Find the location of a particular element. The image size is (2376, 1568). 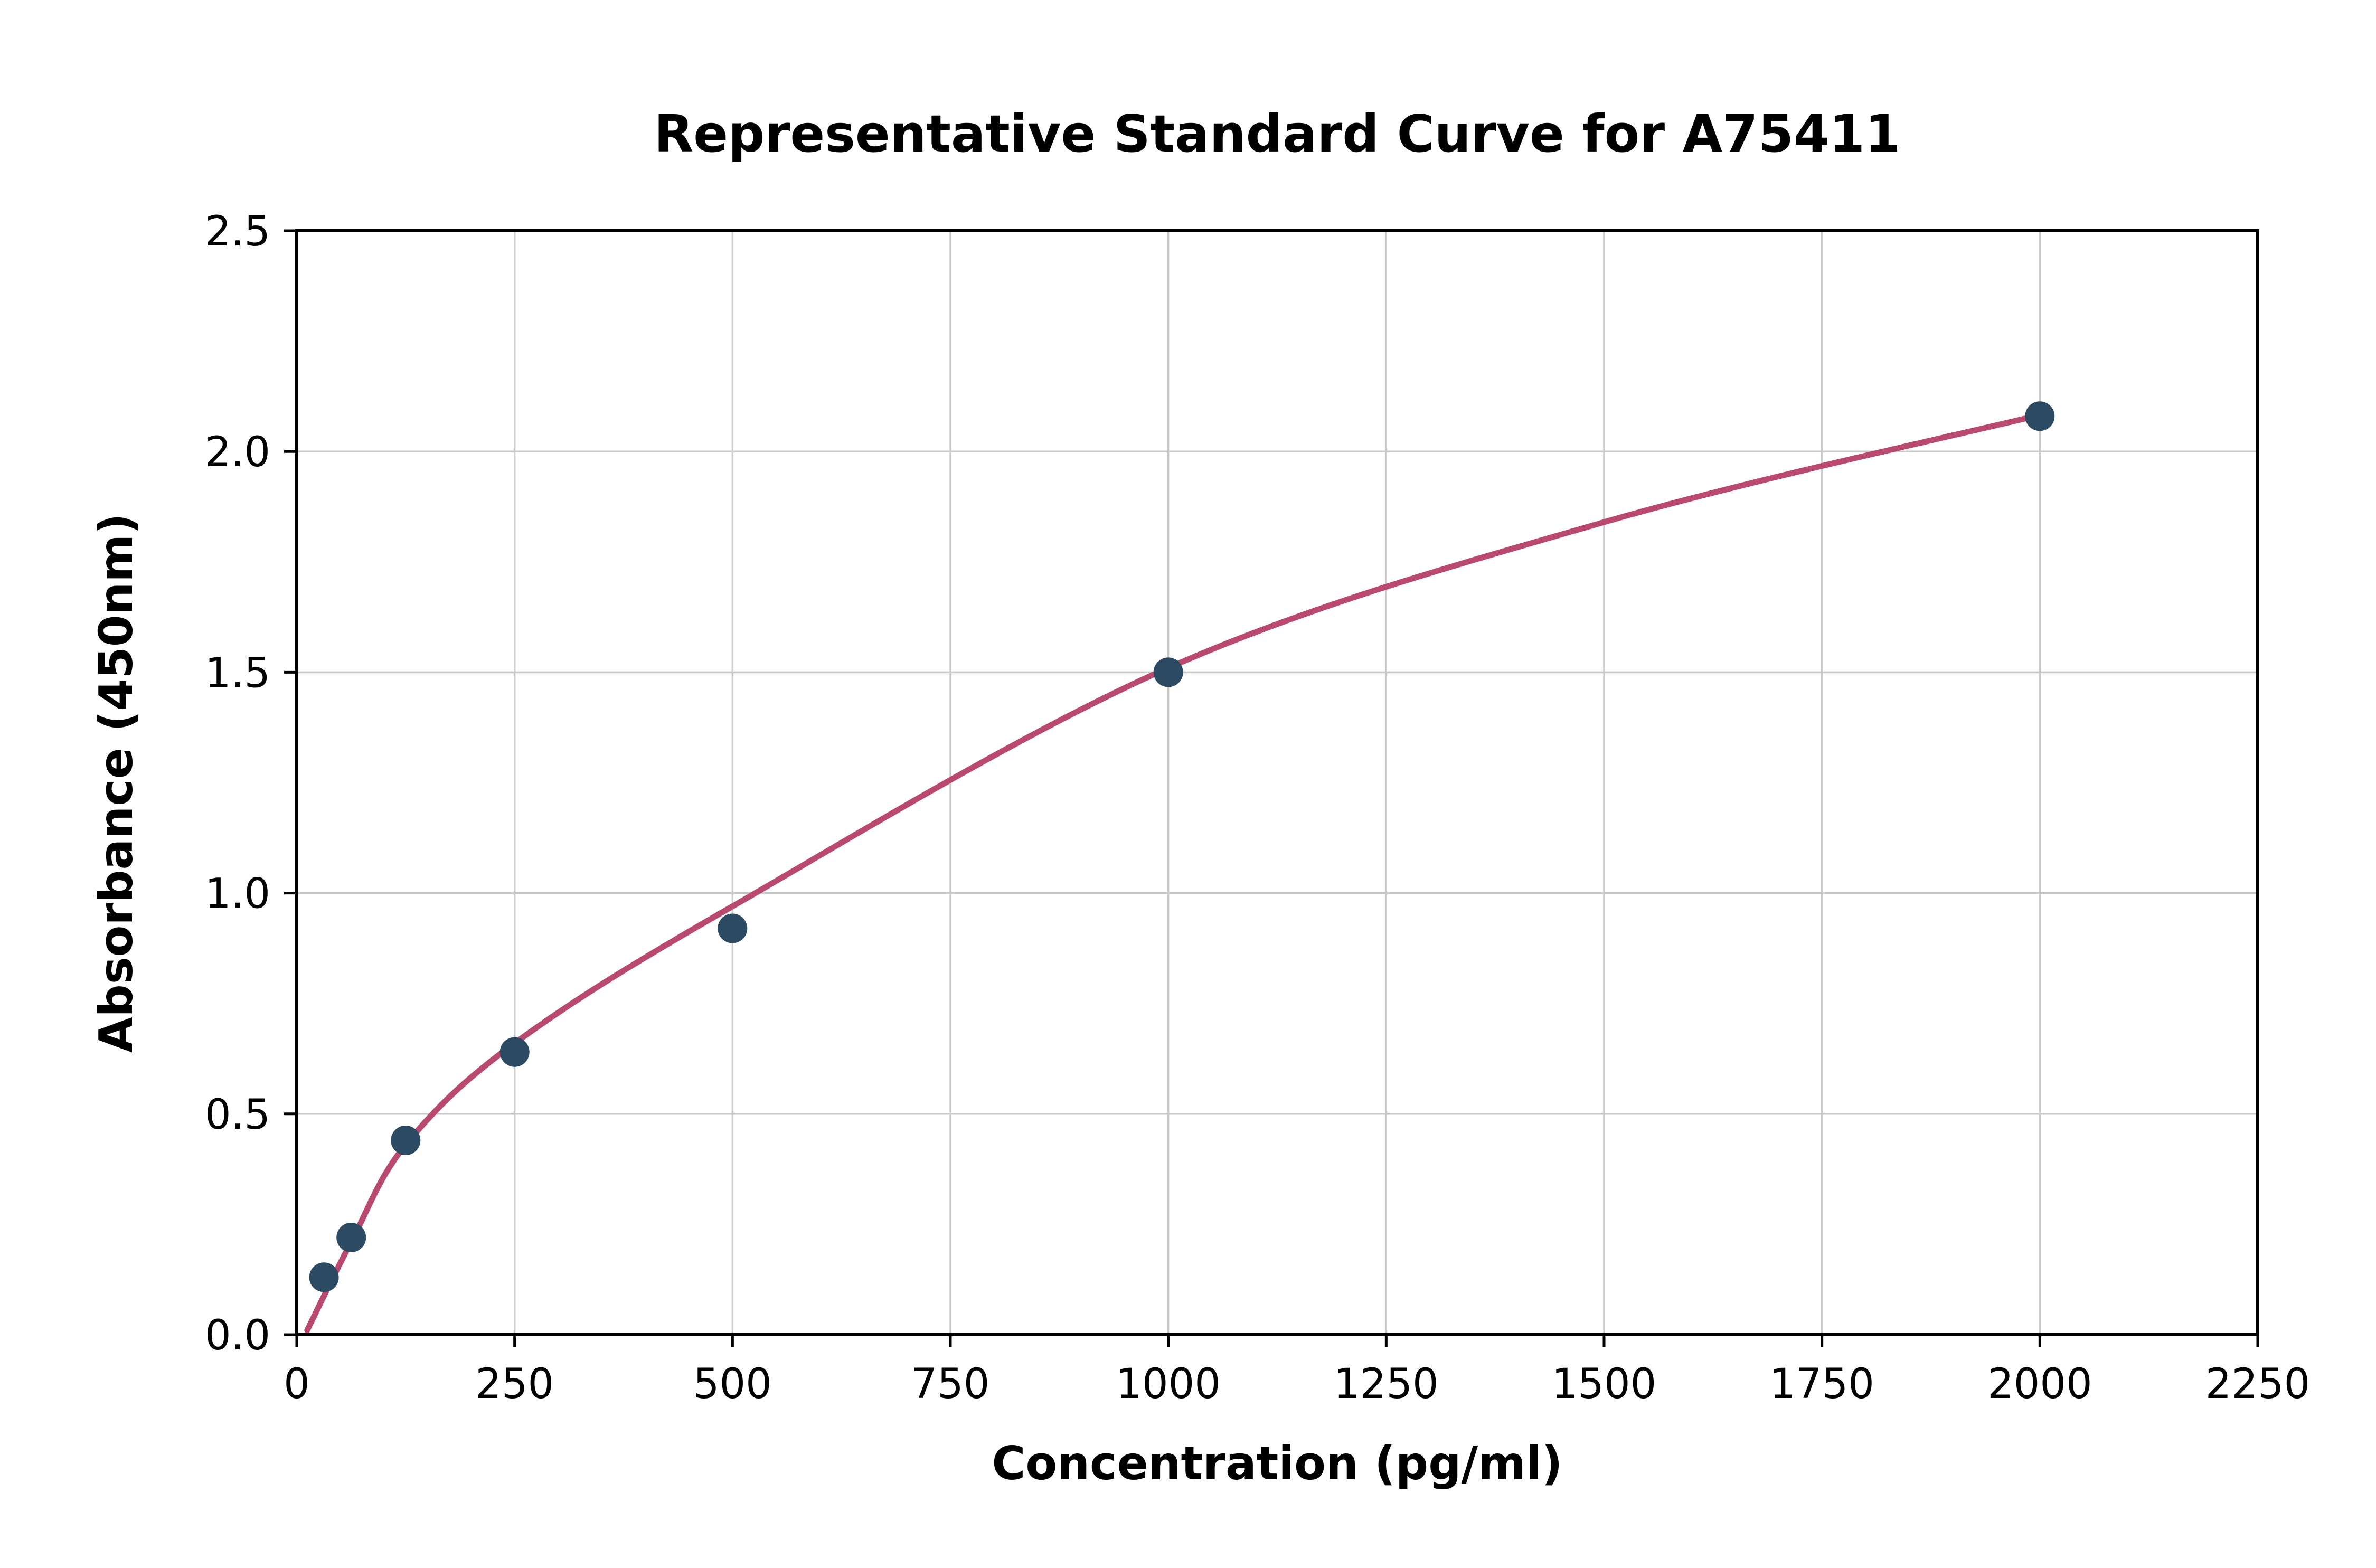

x-axis-label: Concentration (pg/ml) is located at coordinates (1277, 1463).